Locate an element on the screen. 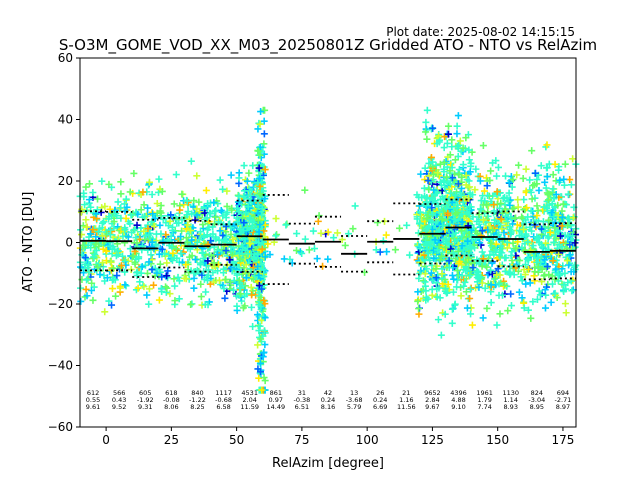 This screenshot has height=480, width=640. bin-mean-label: 2.04 is located at coordinates (249, 400).